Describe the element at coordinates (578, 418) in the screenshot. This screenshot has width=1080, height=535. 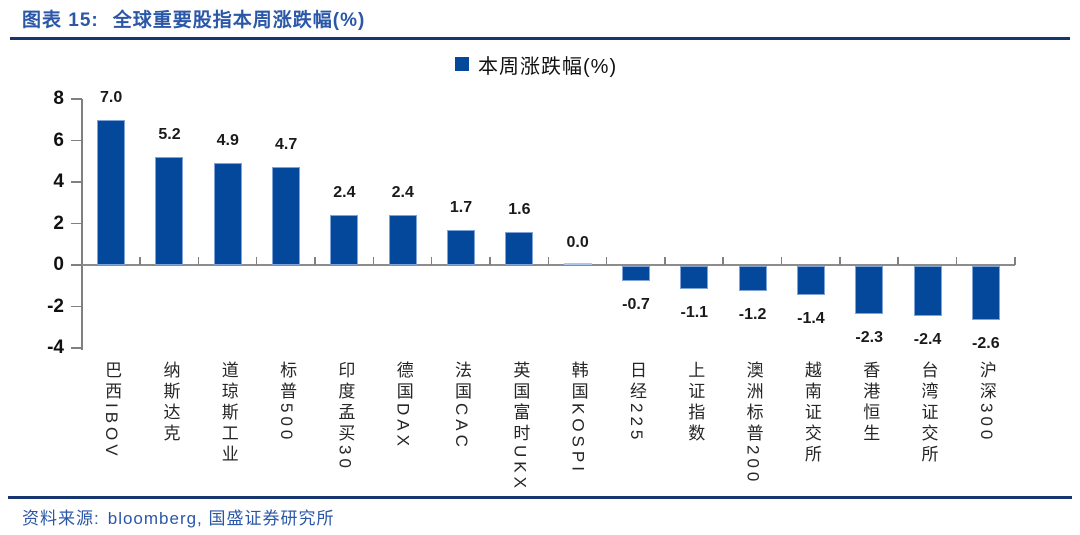
I see `x-category-label: 韩国KOSPI` at that location.